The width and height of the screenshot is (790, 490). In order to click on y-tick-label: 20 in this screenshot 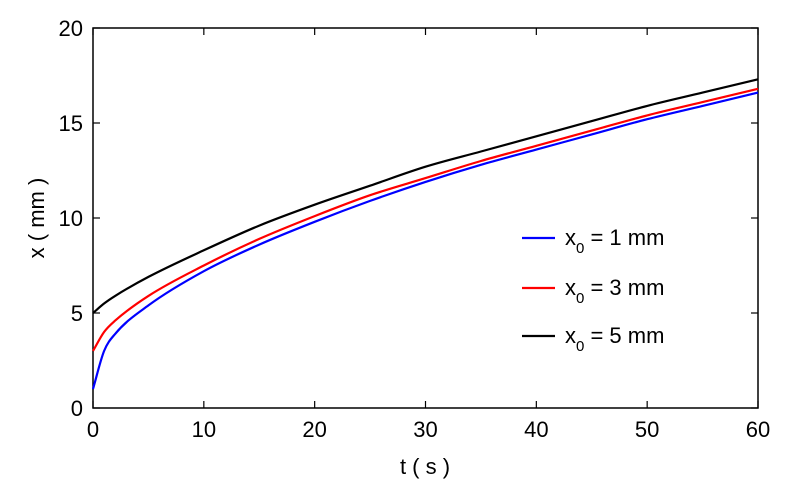, I will do `click(71, 28)`.